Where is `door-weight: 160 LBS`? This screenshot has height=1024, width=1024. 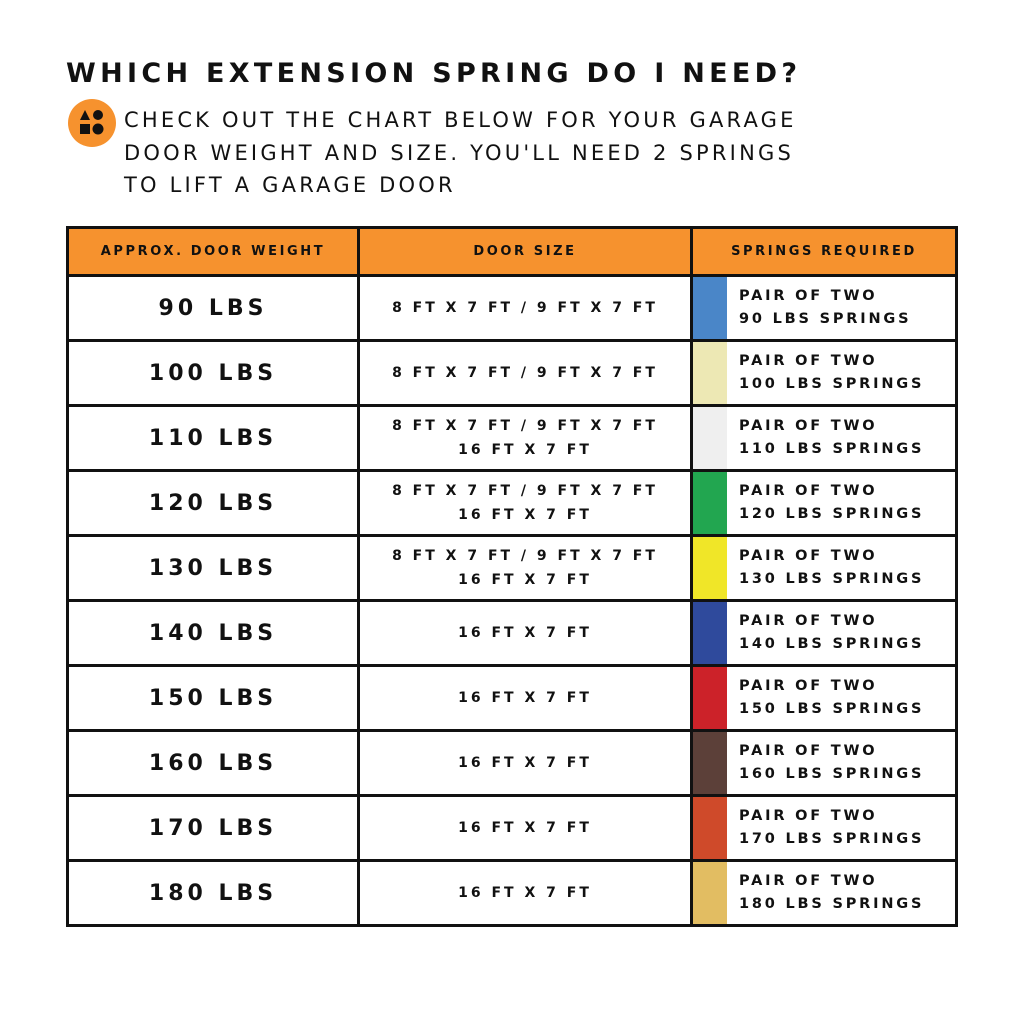
door-weight: 160 LBS is located at coordinates (213, 763).